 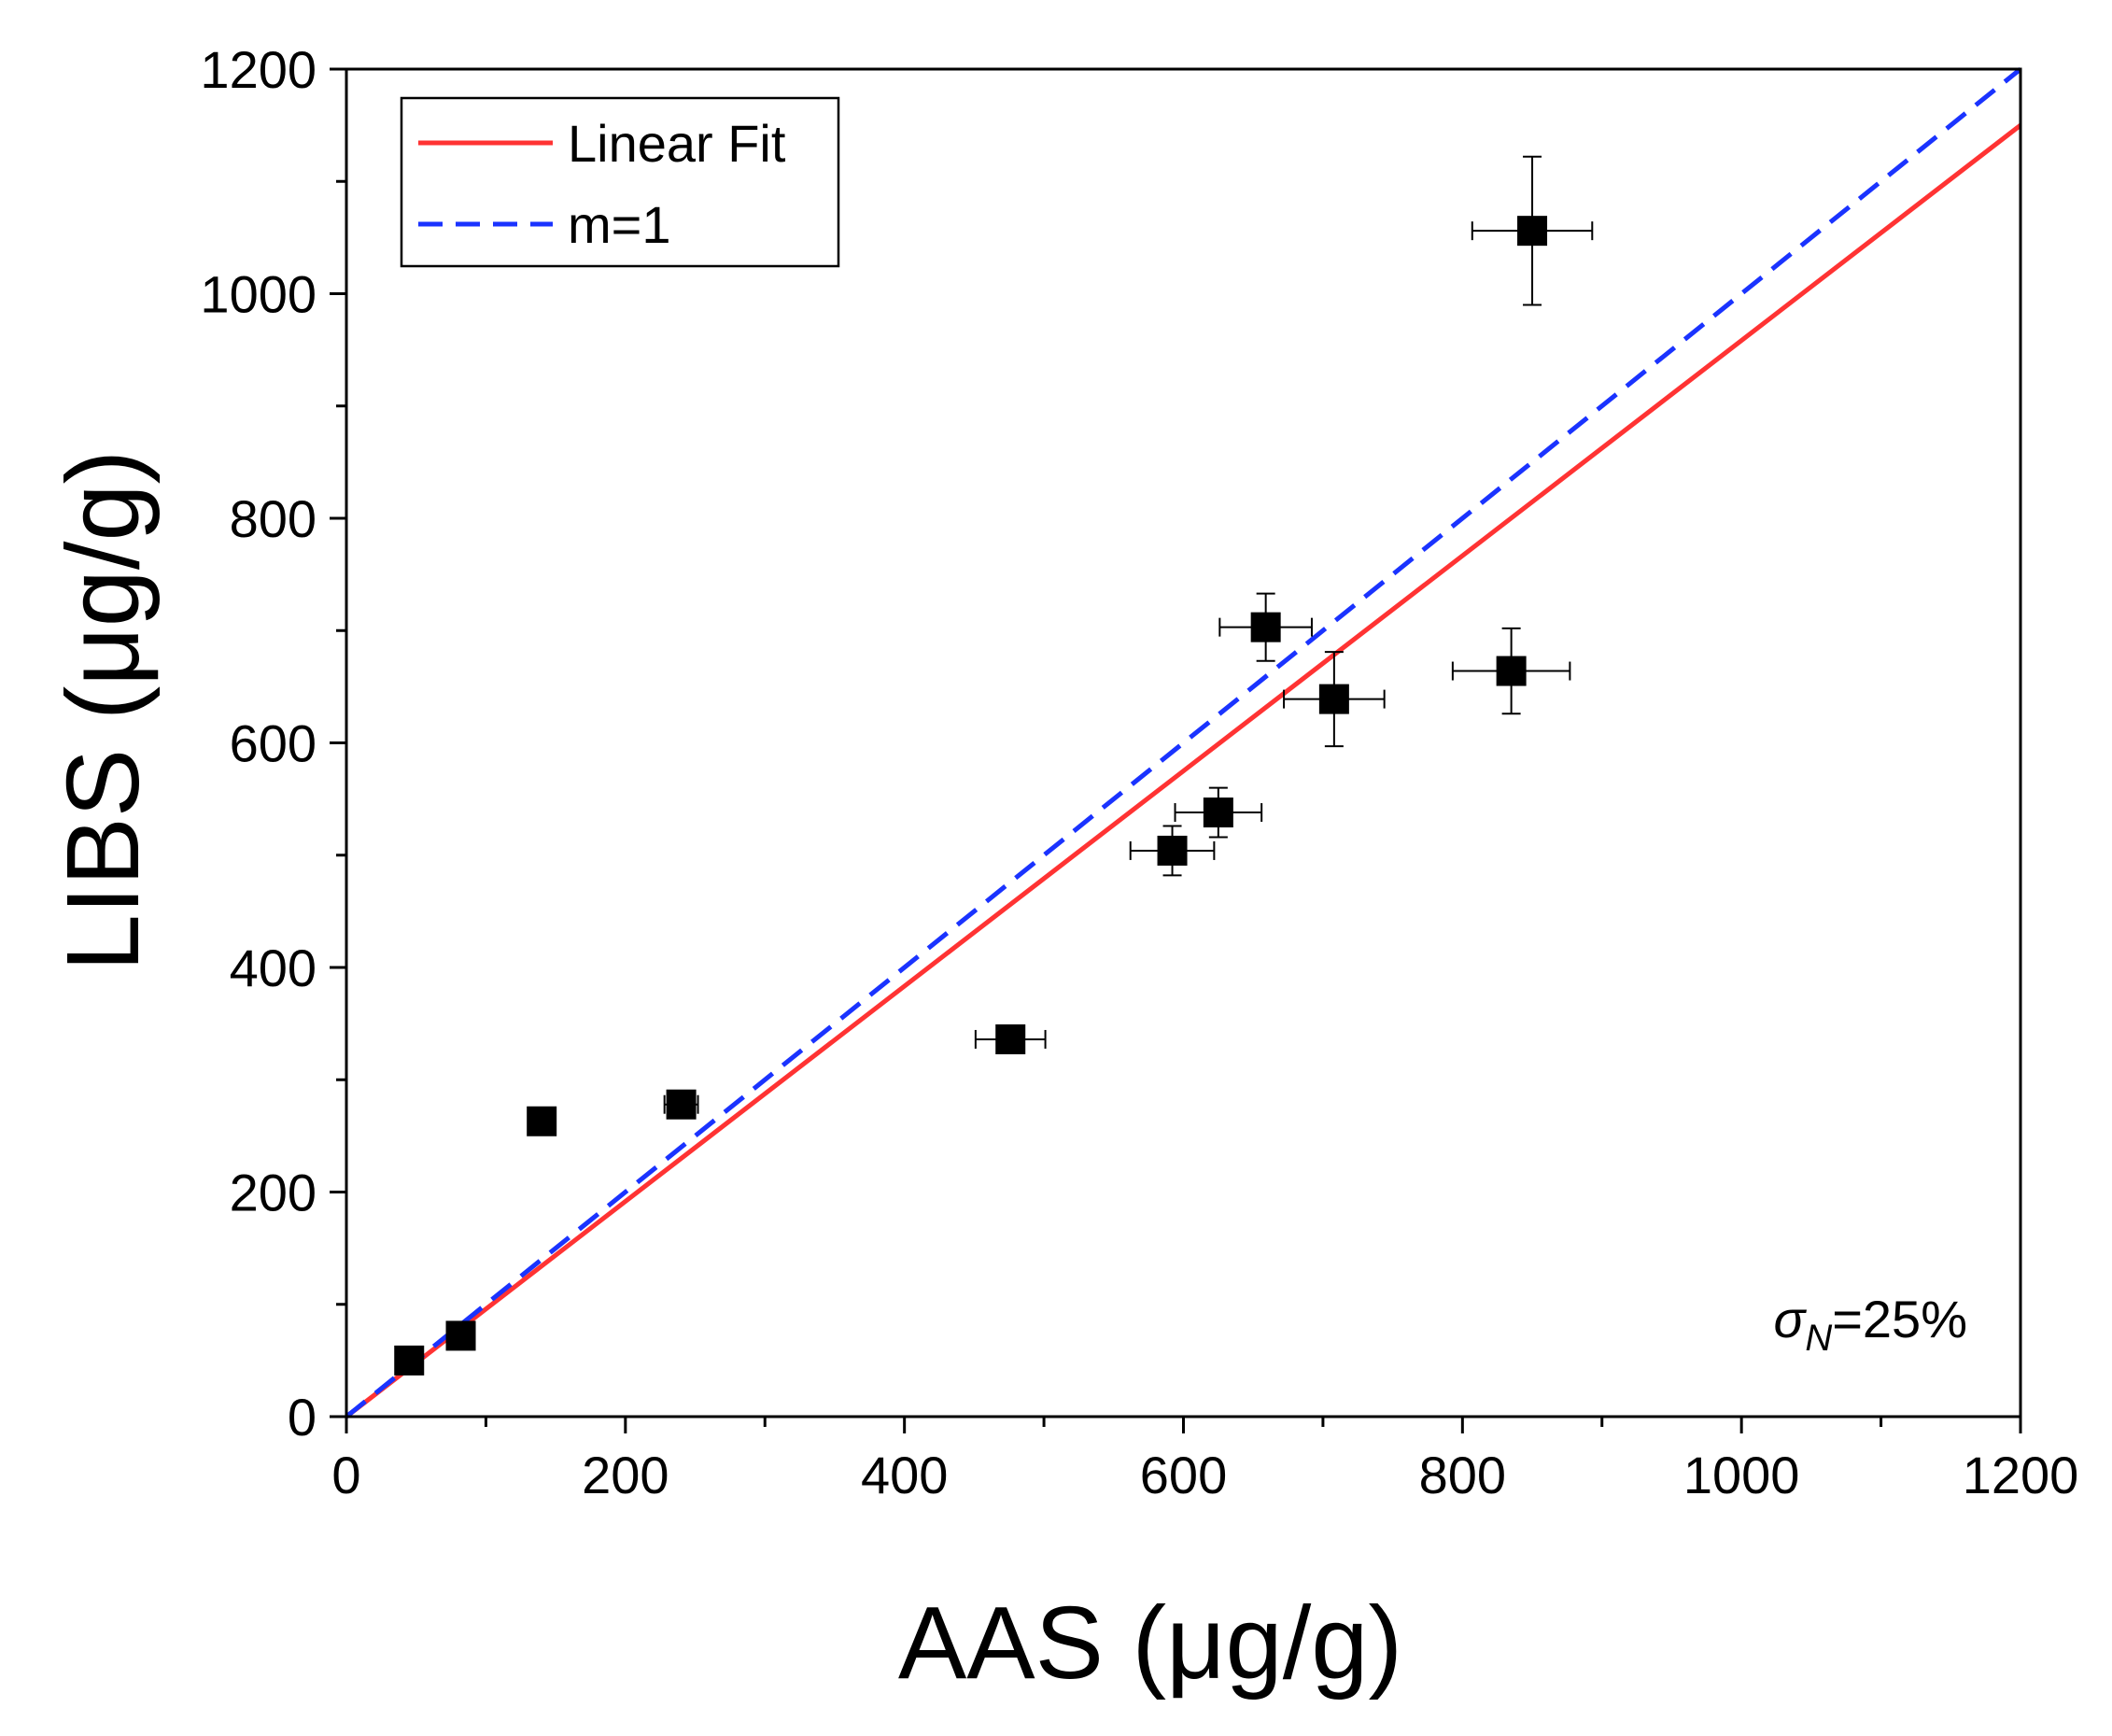 I want to click on x-tick-label: 800, so click(x=1463, y=1475).